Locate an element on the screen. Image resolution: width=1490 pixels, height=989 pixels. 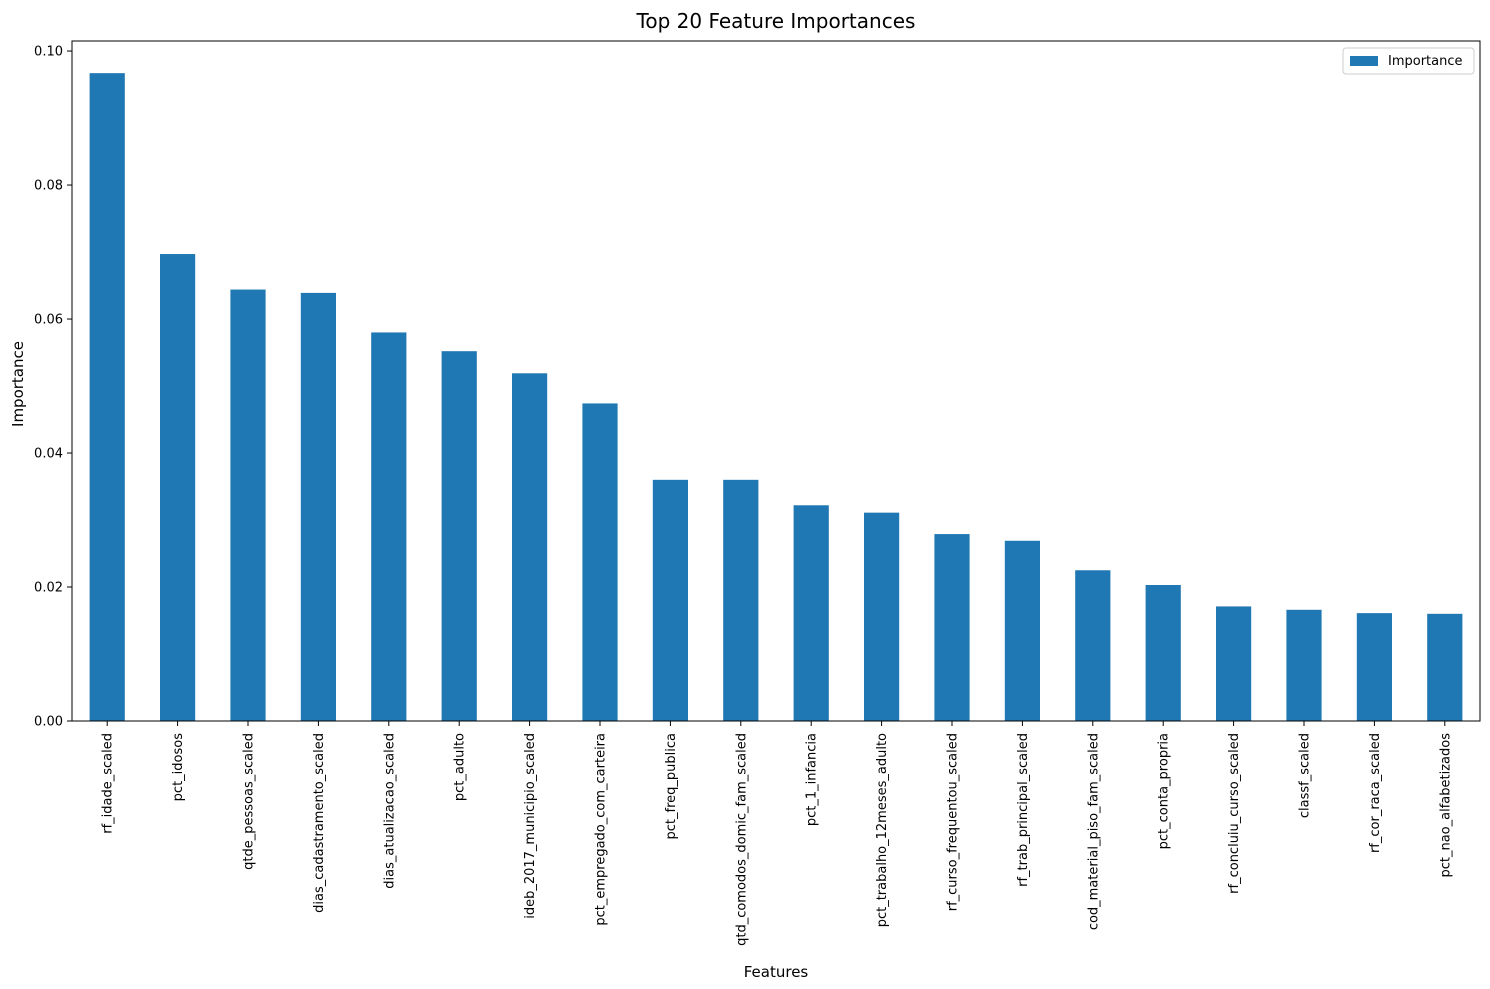
bar-pct_empregado_com_carteira is located at coordinates (600, 562).